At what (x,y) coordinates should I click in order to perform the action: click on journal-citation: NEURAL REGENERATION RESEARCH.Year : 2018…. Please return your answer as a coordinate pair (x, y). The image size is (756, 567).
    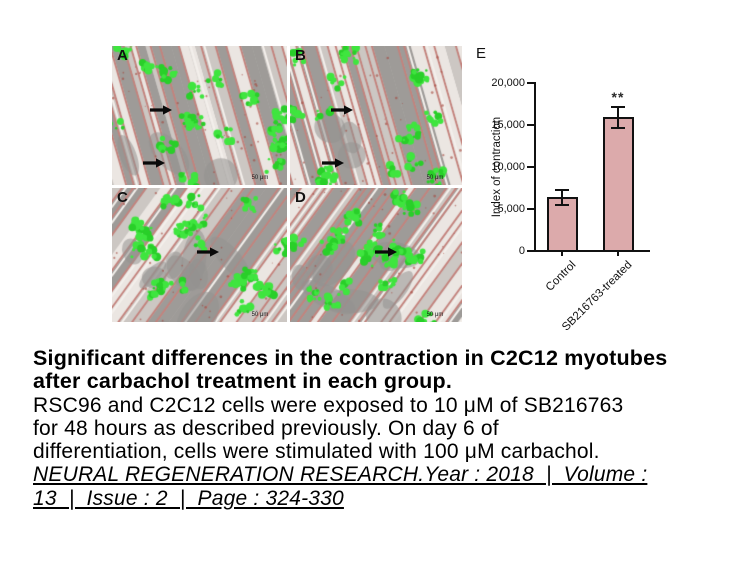
    Looking at the image, I should click on (387, 486).